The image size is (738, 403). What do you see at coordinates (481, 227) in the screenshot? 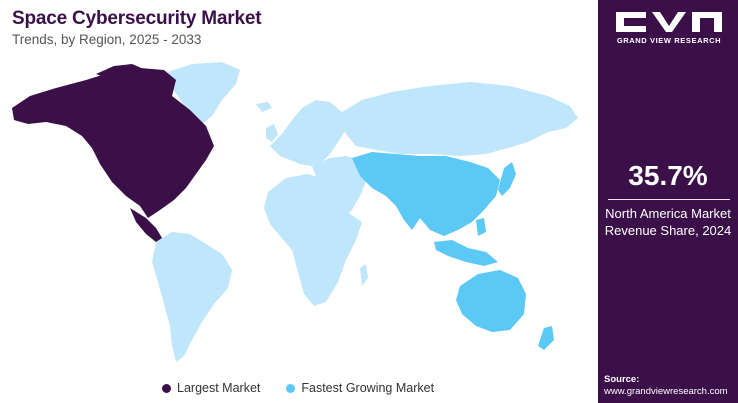
I see `philippines-shape` at bounding box center [481, 227].